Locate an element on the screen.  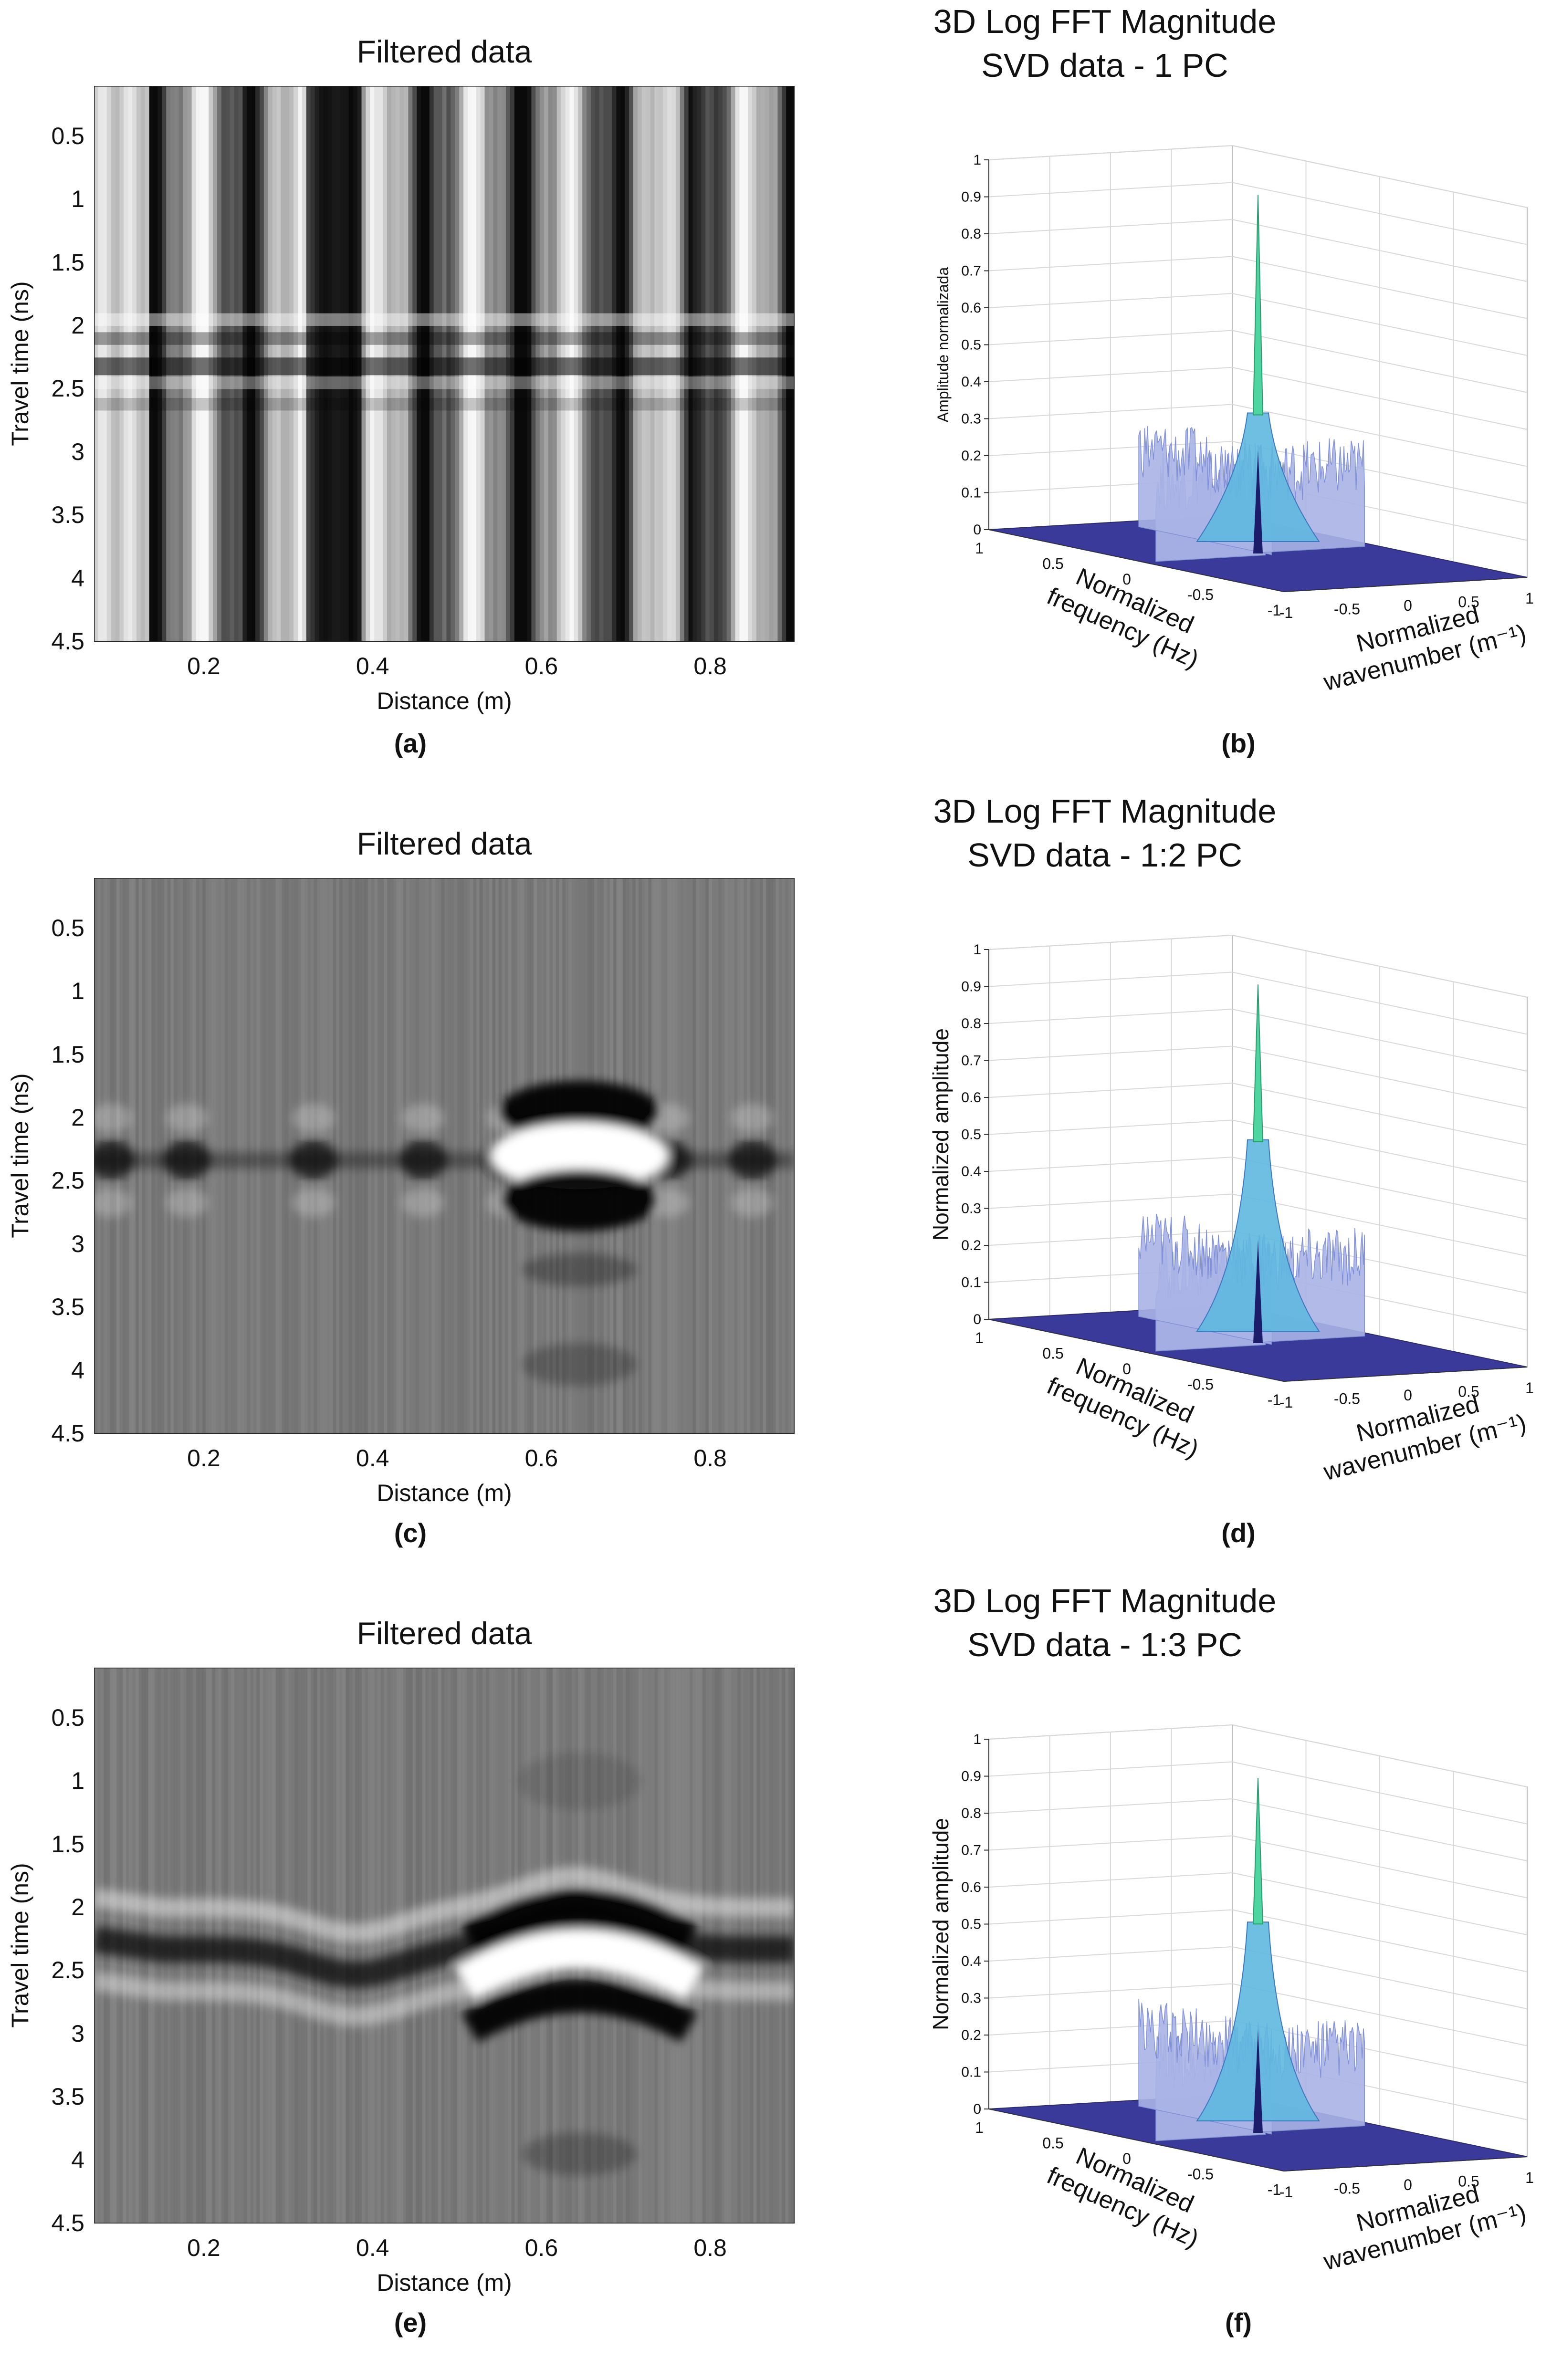
flat-band is located at coordinates (444, 1160).